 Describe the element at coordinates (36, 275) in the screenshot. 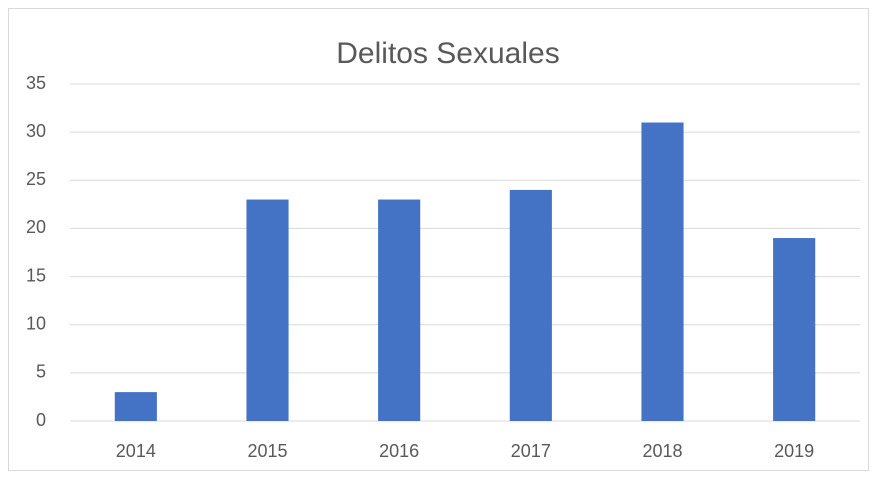

I see `y-tick-label: 15` at that location.